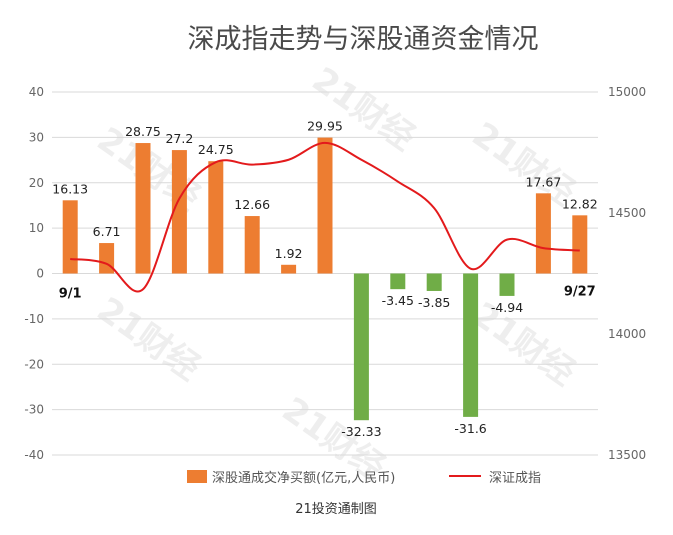  Describe the element at coordinates (303, 478) in the screenshot. I see `legend-bar-label: 深股通成交净买额(亿元,人民币)` at that location.